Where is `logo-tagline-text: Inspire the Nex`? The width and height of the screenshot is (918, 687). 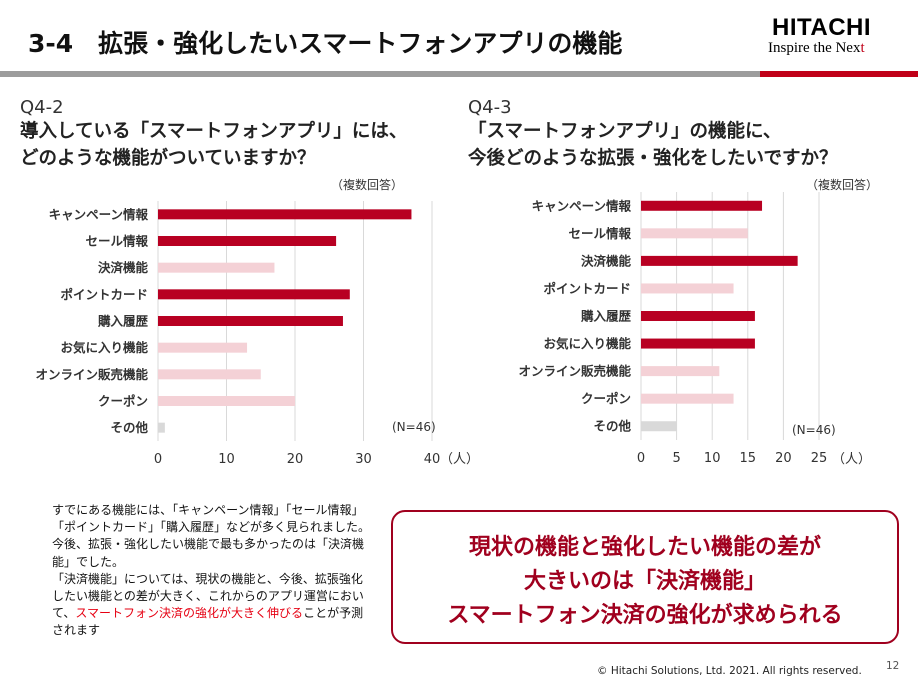 logo-tagline-text: Inspire the Nex is located at coordinates (814, 48).